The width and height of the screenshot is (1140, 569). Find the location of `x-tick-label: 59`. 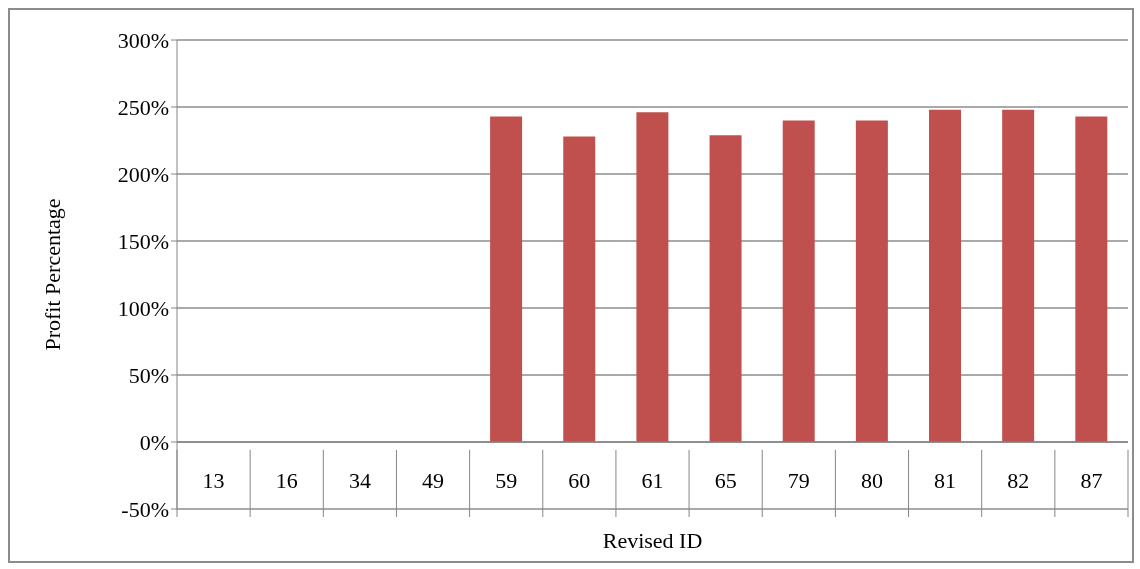

x-tick-label: 59 is located at coordinates (506, 481).